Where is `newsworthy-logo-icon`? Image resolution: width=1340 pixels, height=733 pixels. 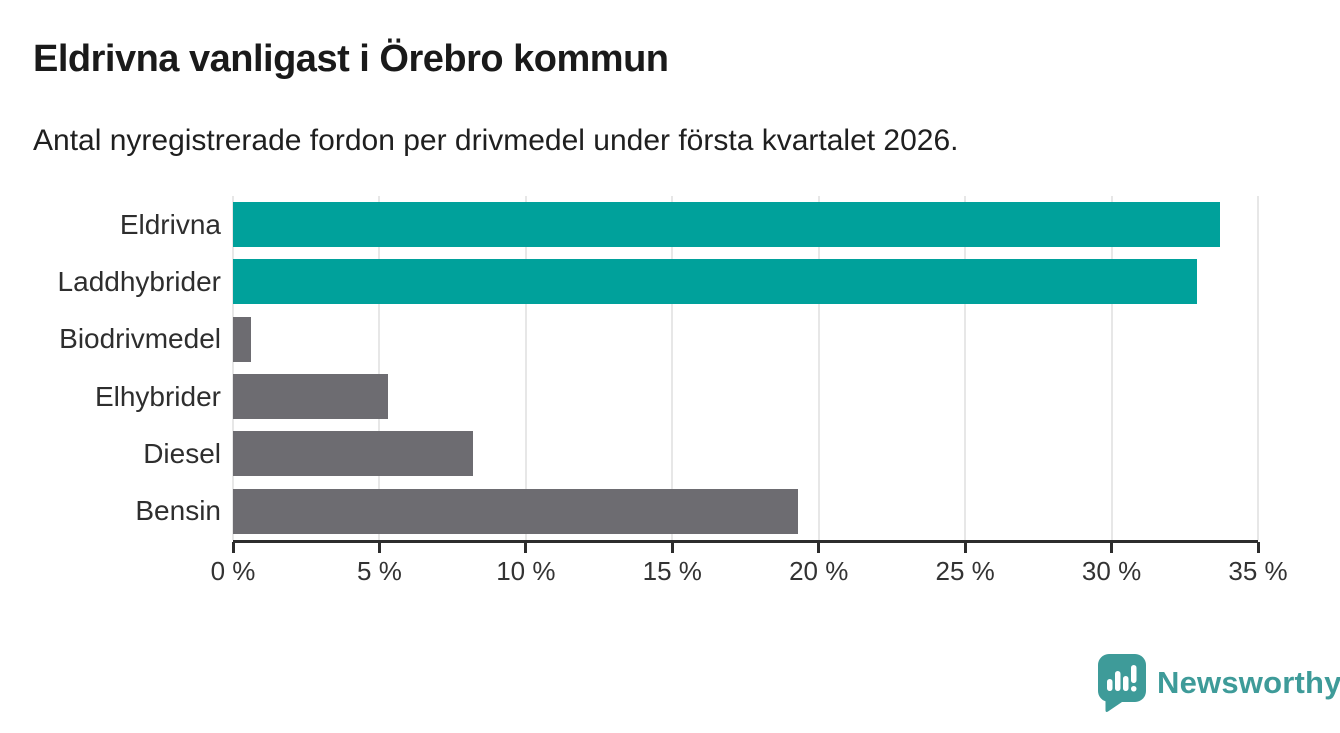 newsworthy-logo-icon is located at coordinates (1122, 683).